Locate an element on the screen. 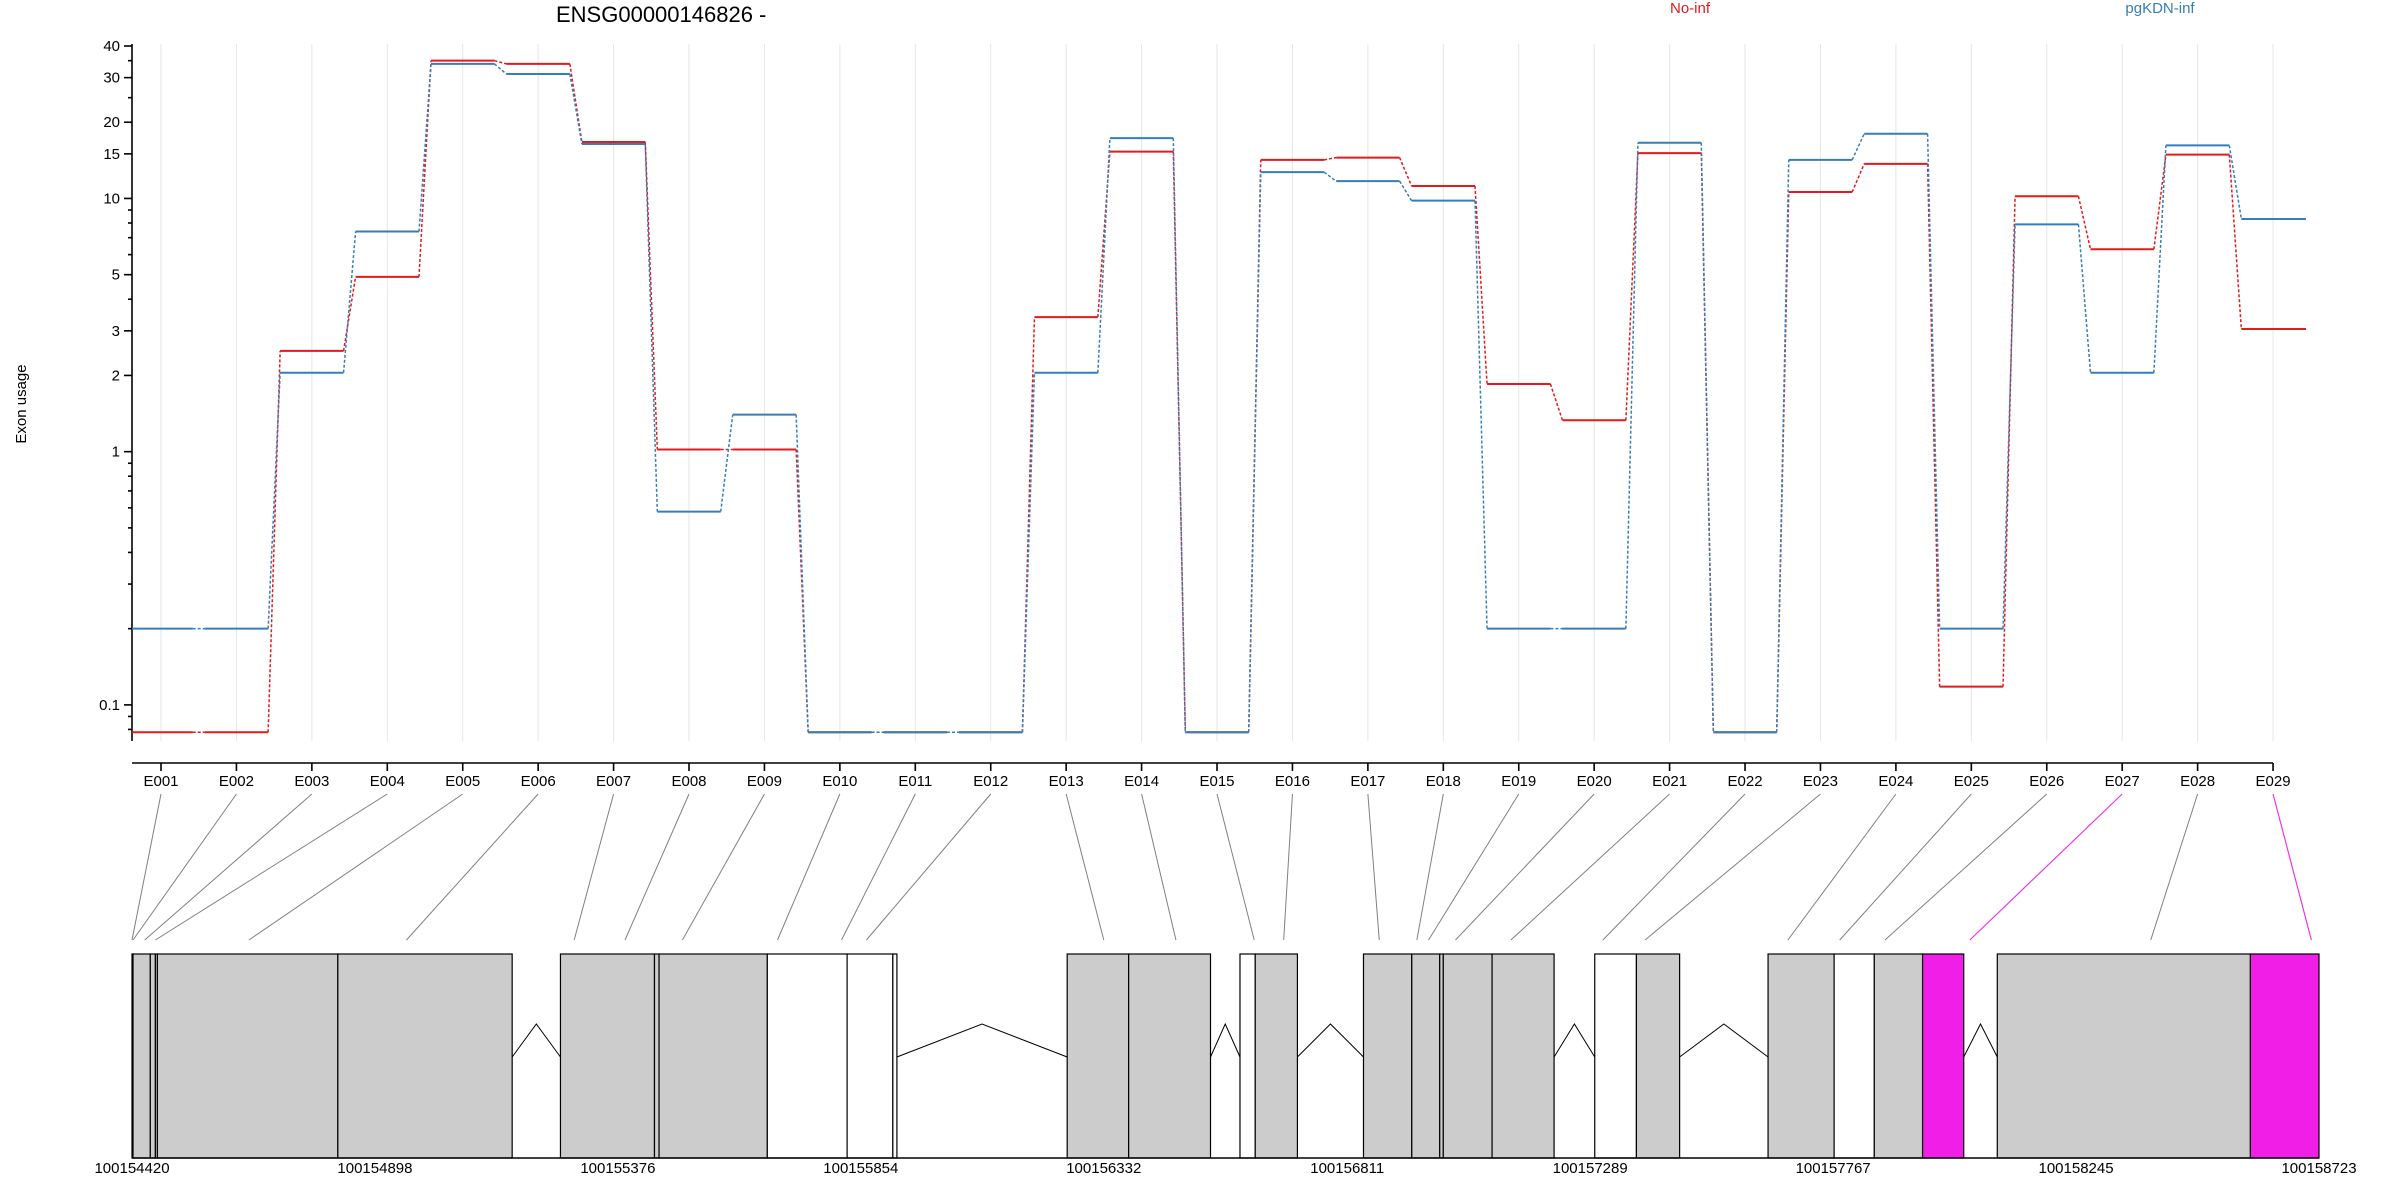 The height and width of the screenshot is (1200, 2400). x-tick-label: E012 is located at coordinates (990, 781).